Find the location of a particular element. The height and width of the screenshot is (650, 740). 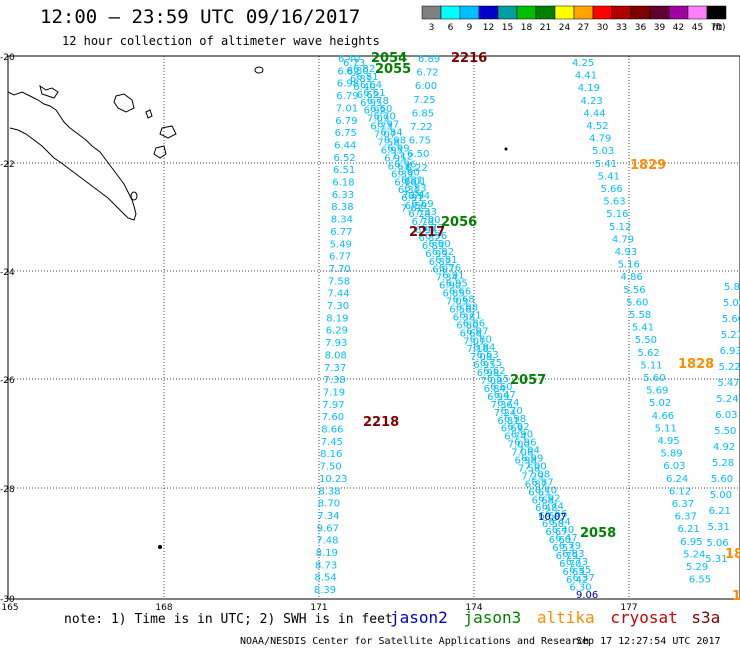

swh-reading: 6.59 is located at coordinates (416, 206).